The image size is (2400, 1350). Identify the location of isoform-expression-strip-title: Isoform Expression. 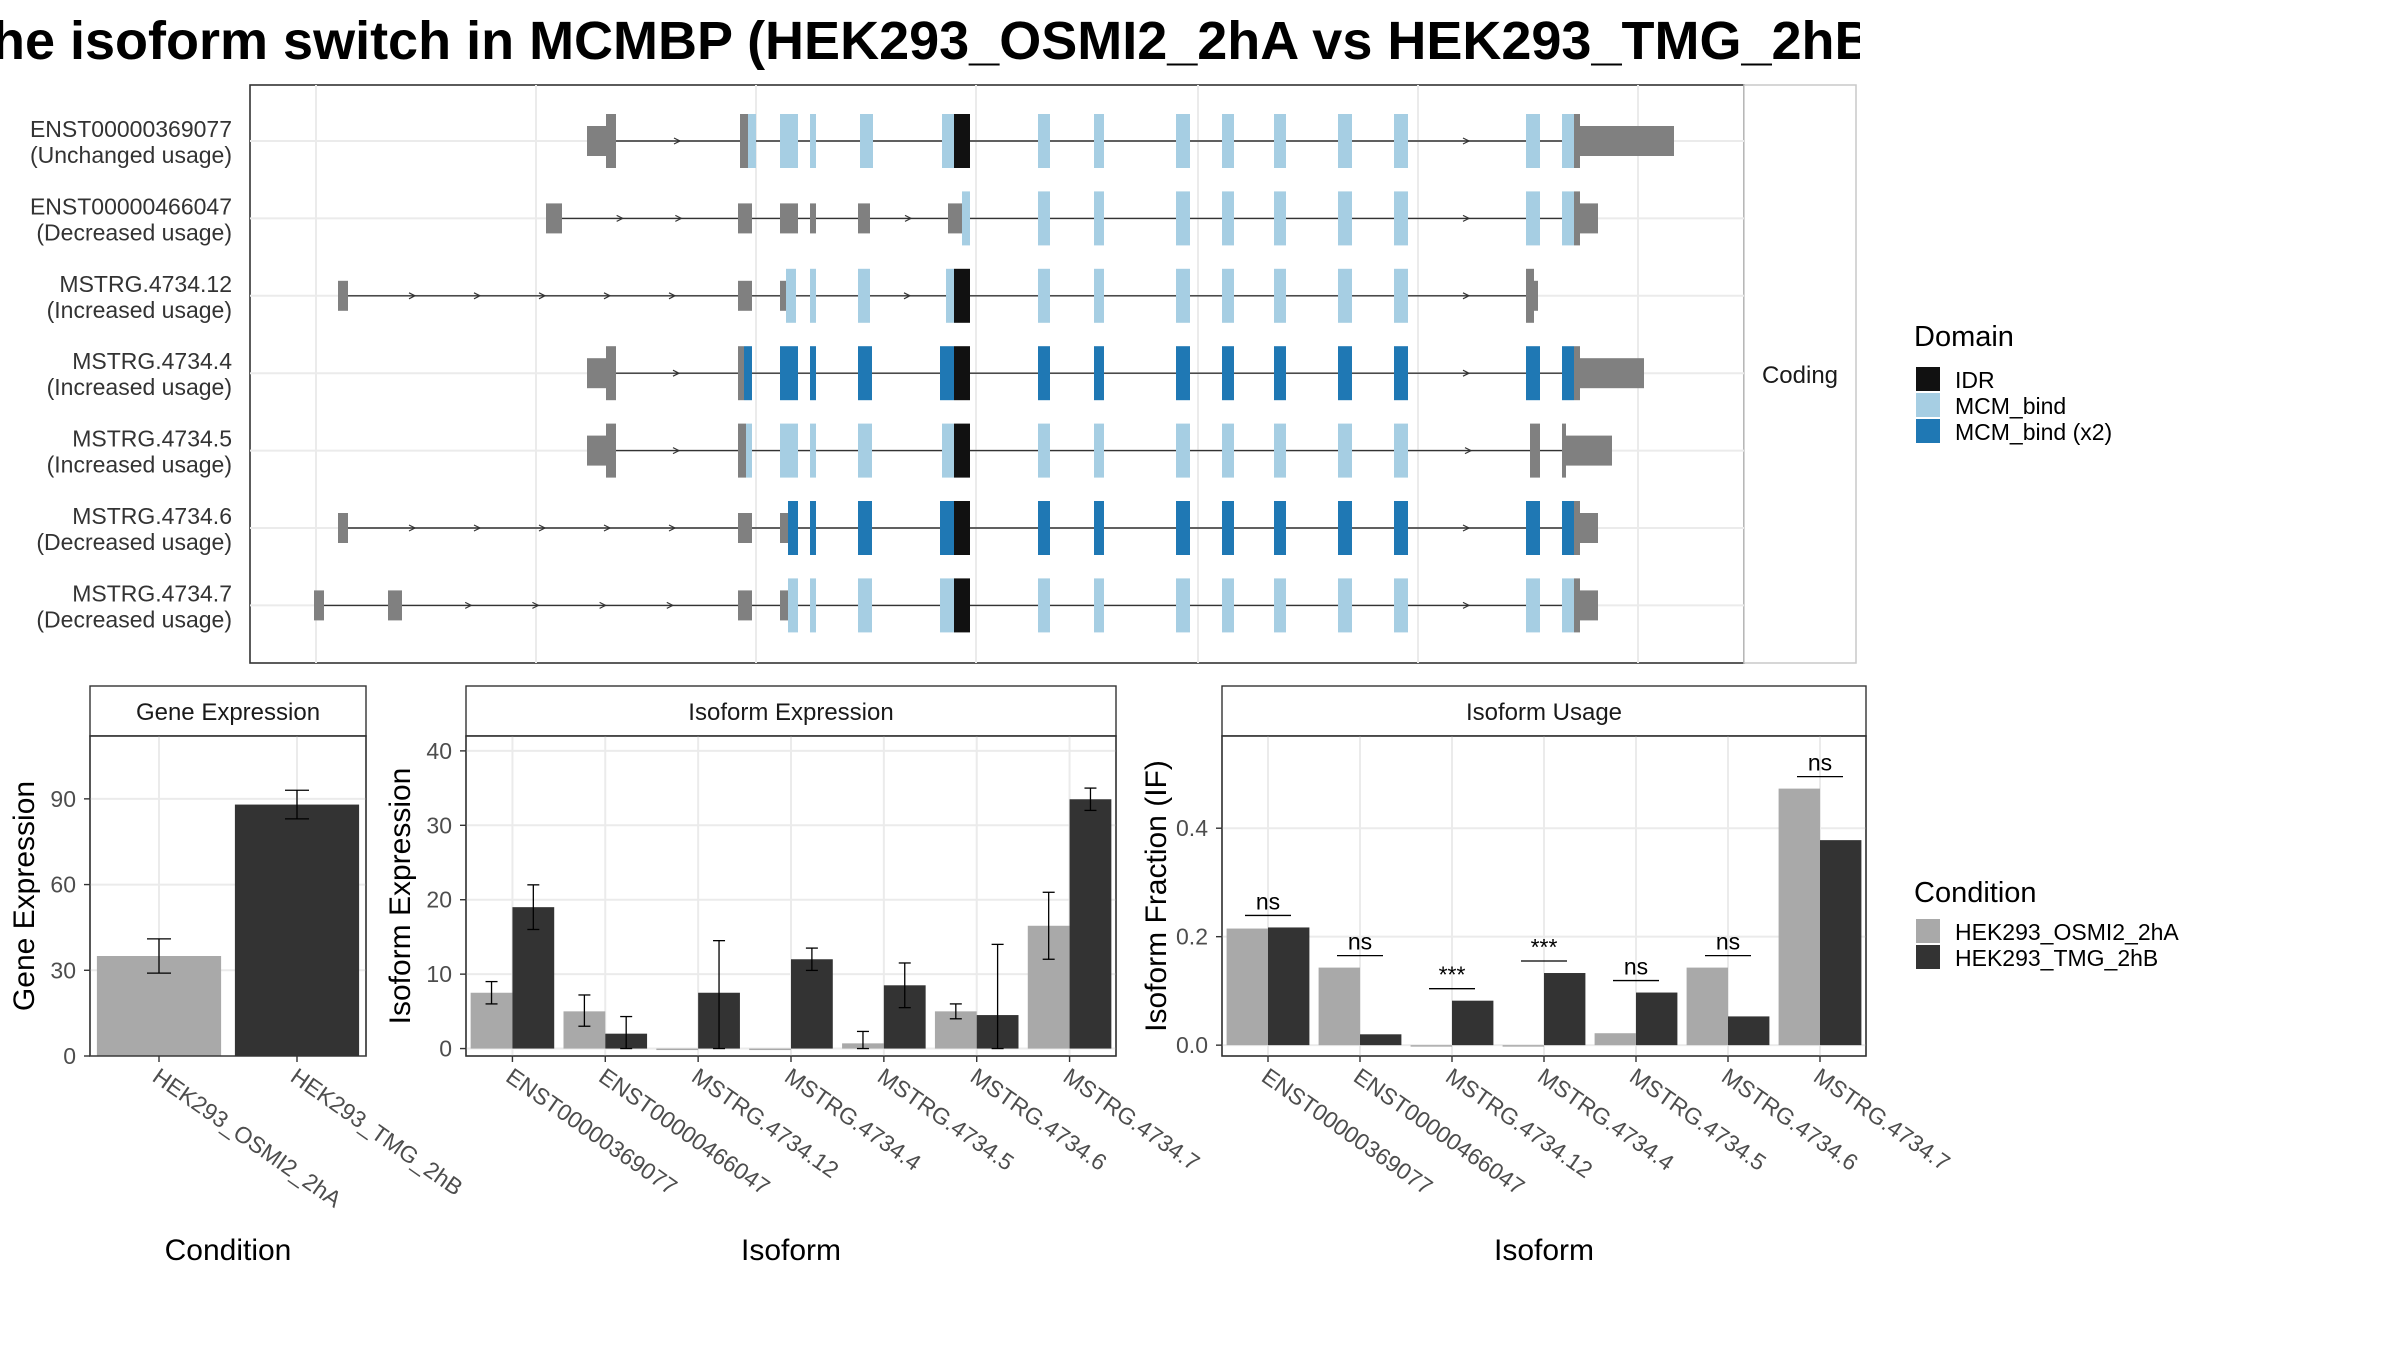
(790, 712).